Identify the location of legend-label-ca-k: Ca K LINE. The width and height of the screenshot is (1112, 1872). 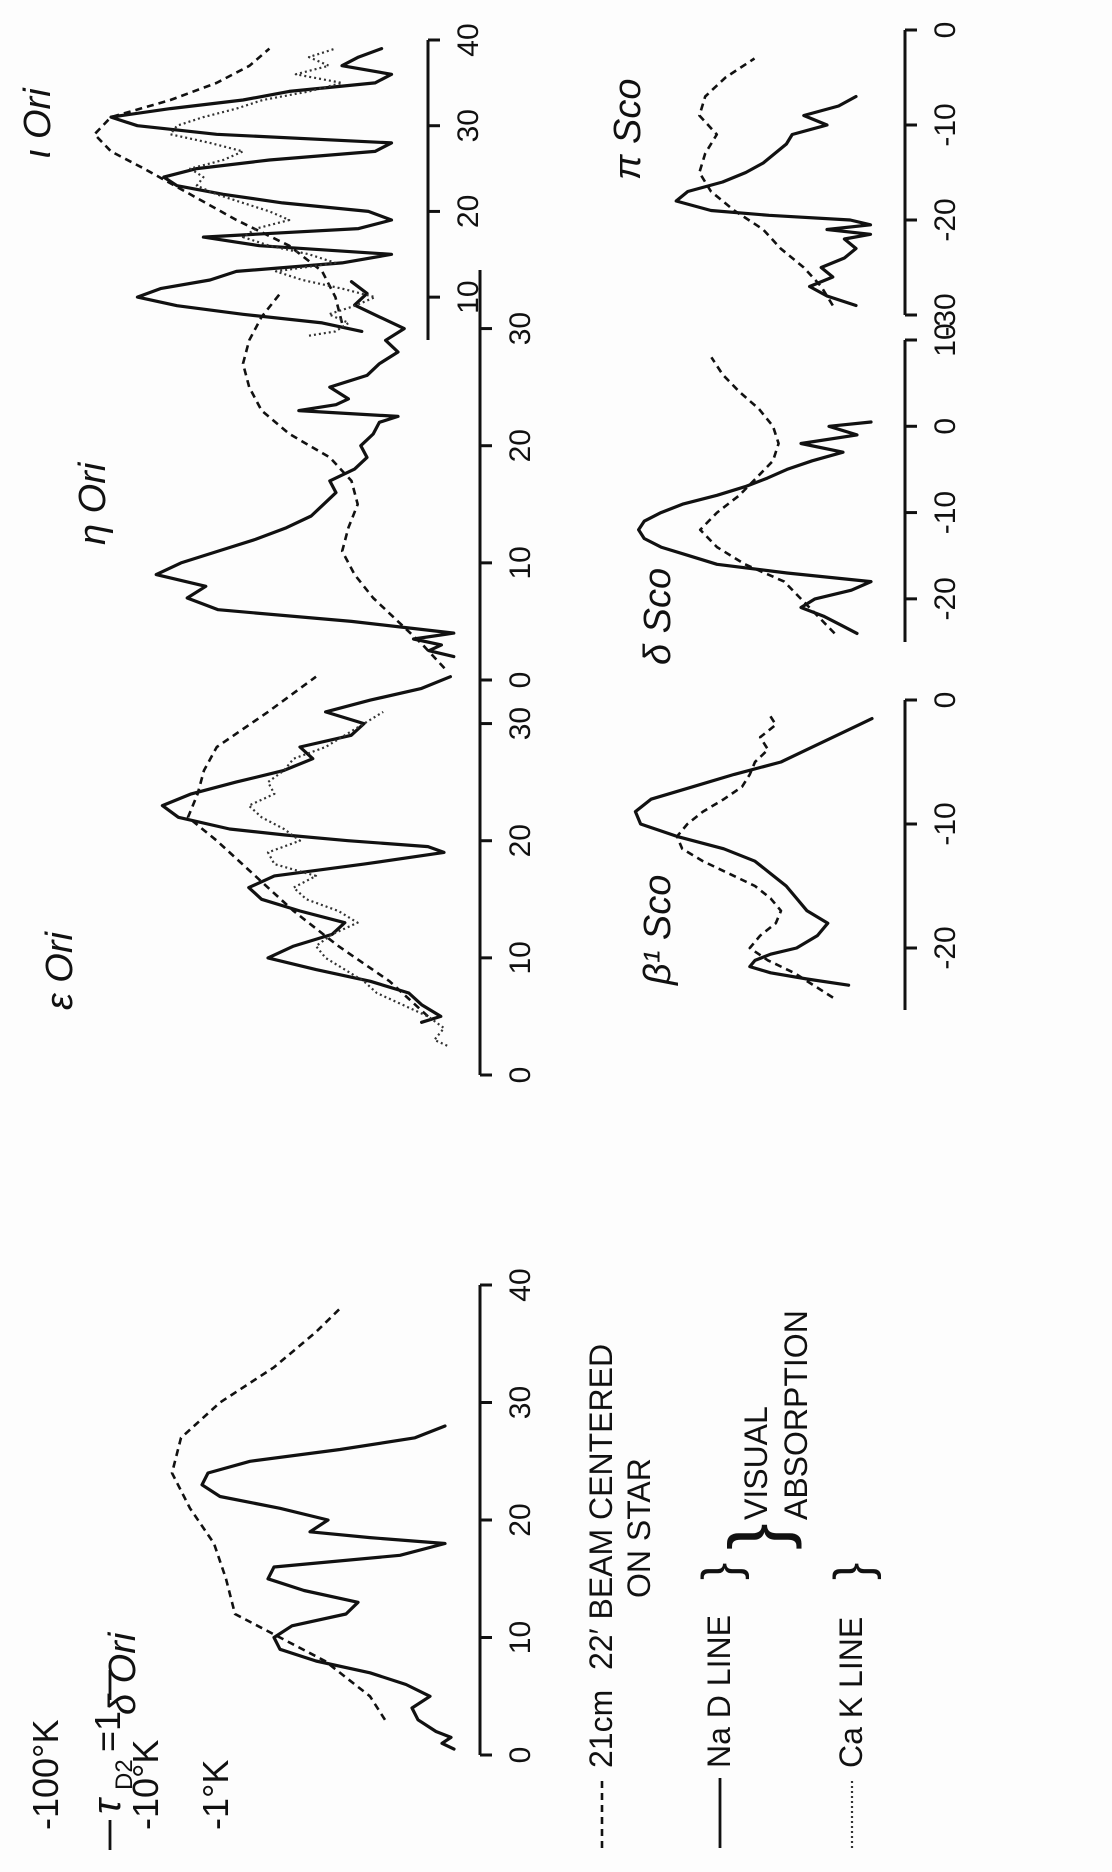
(851, 1692).